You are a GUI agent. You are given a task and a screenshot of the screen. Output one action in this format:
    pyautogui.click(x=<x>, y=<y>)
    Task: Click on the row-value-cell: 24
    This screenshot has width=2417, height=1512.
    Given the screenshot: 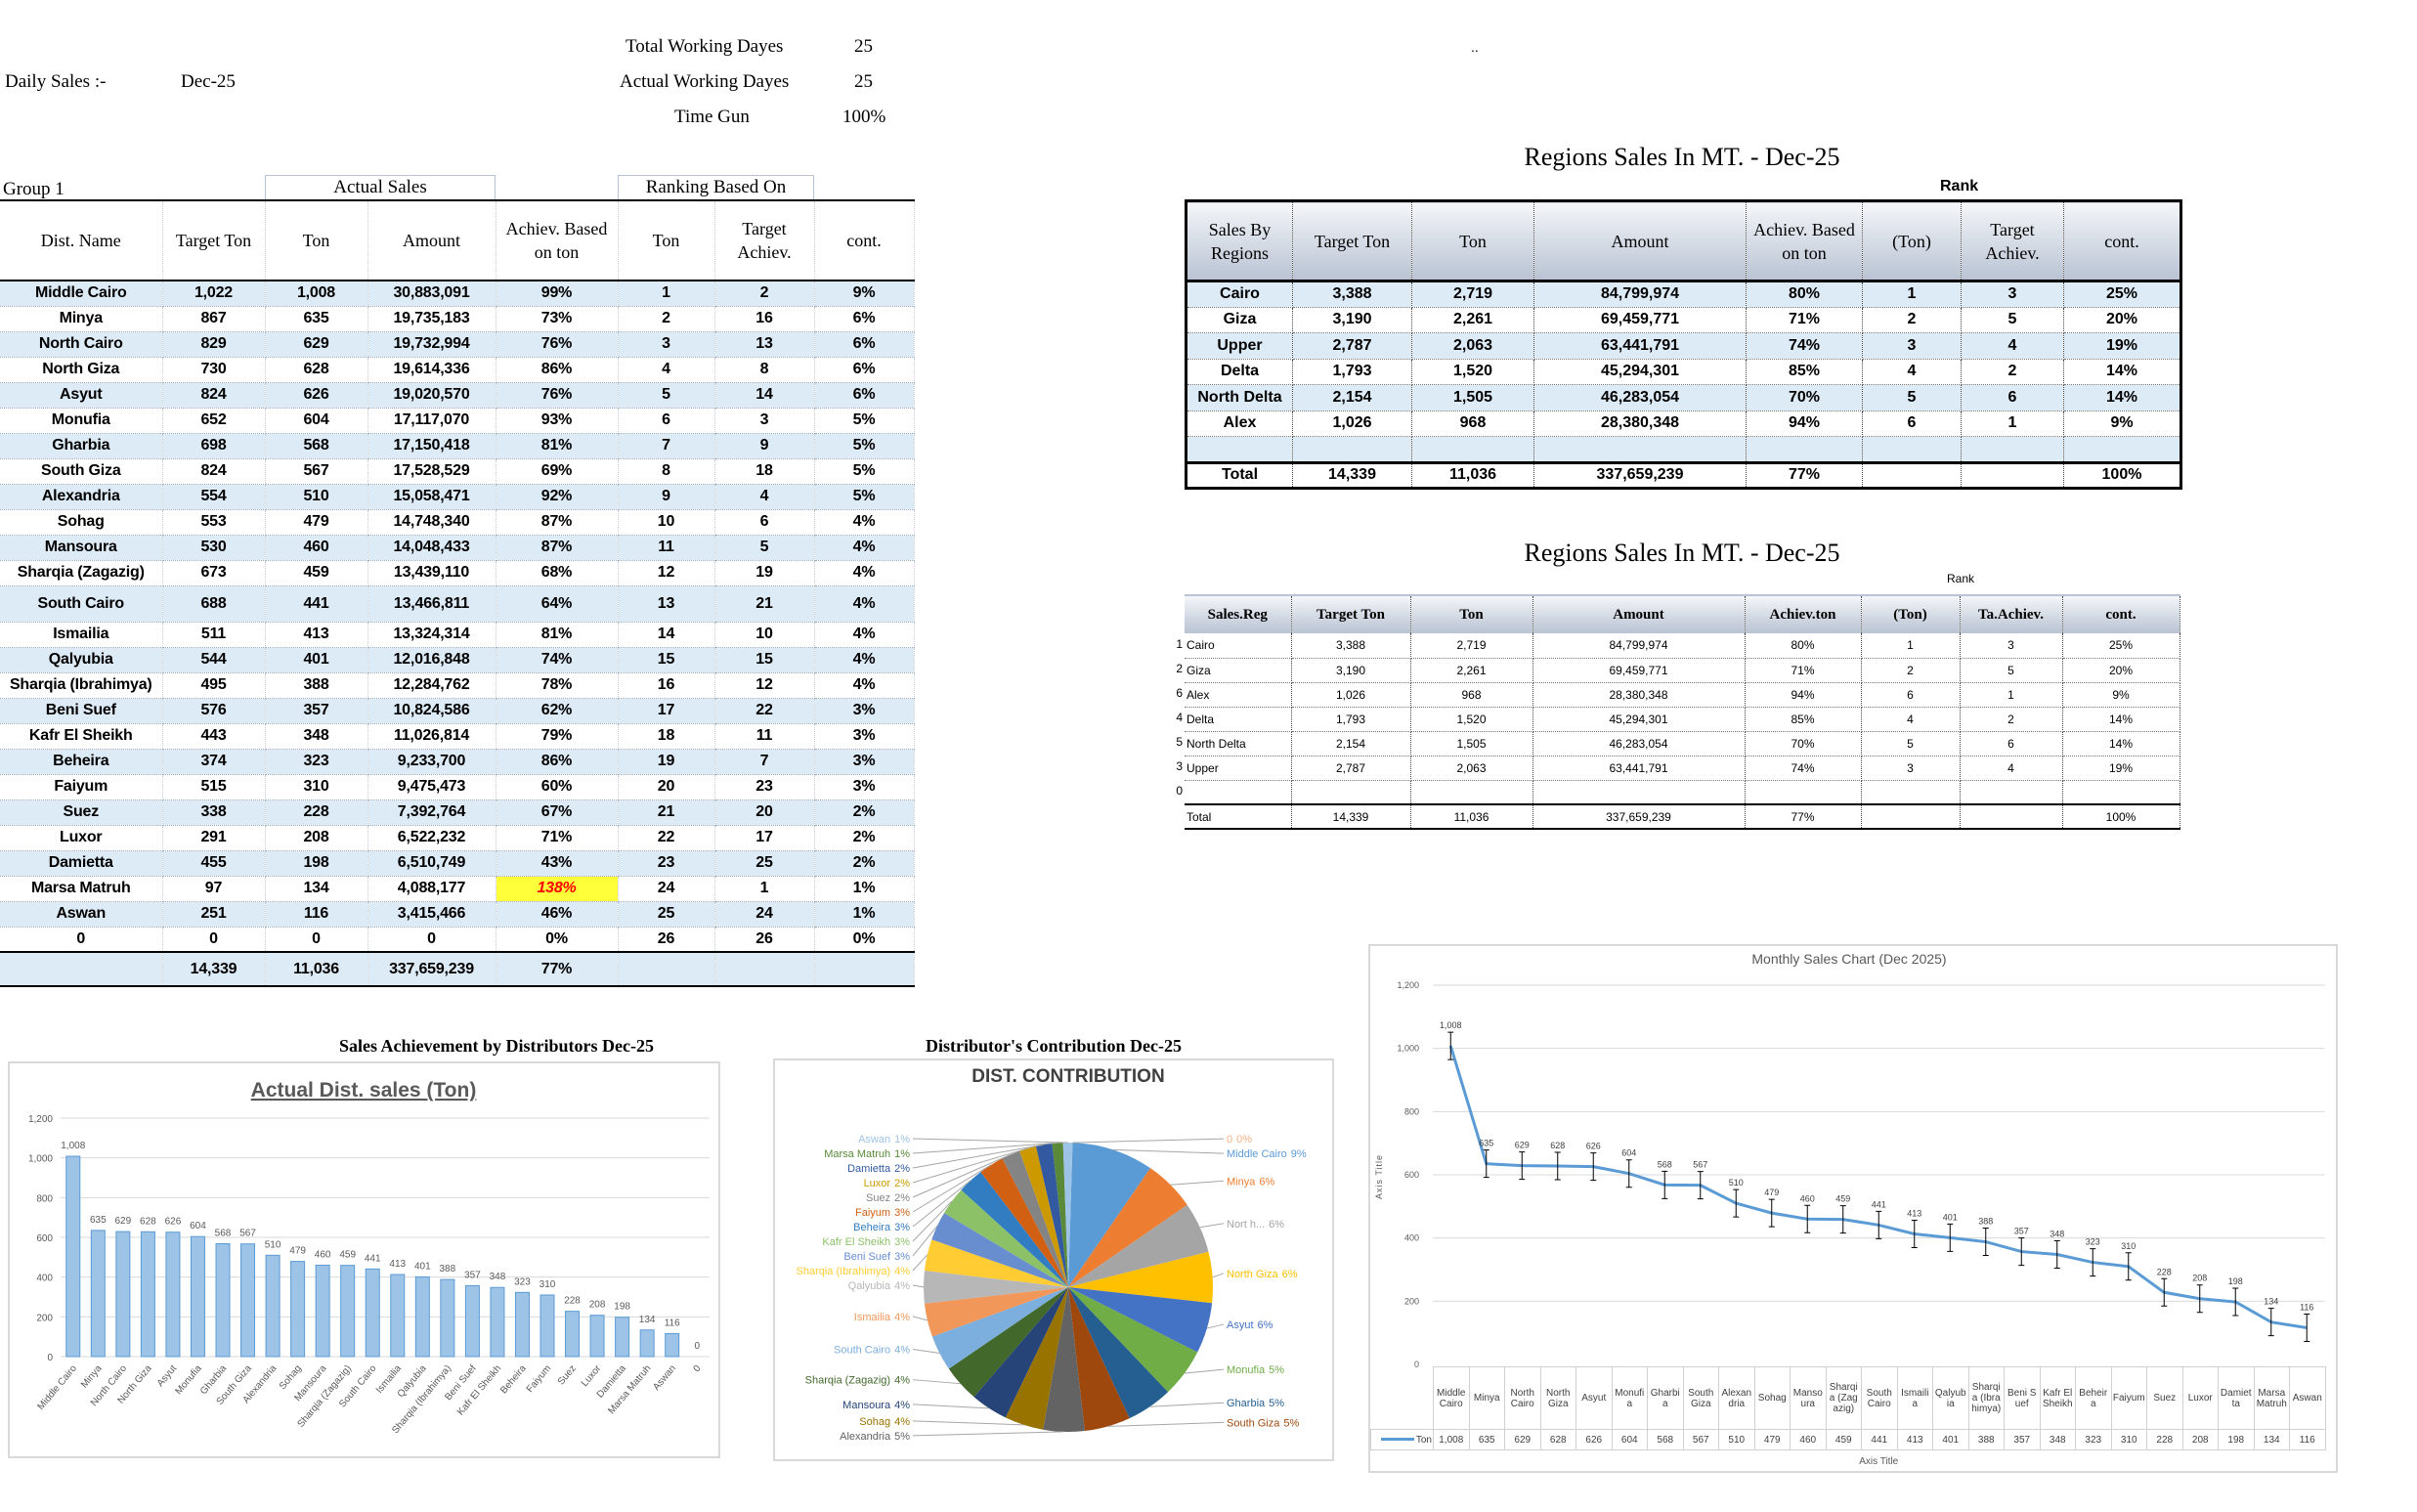 What is the action you would take?
    pyautogui.click(x=764, y=914)
    